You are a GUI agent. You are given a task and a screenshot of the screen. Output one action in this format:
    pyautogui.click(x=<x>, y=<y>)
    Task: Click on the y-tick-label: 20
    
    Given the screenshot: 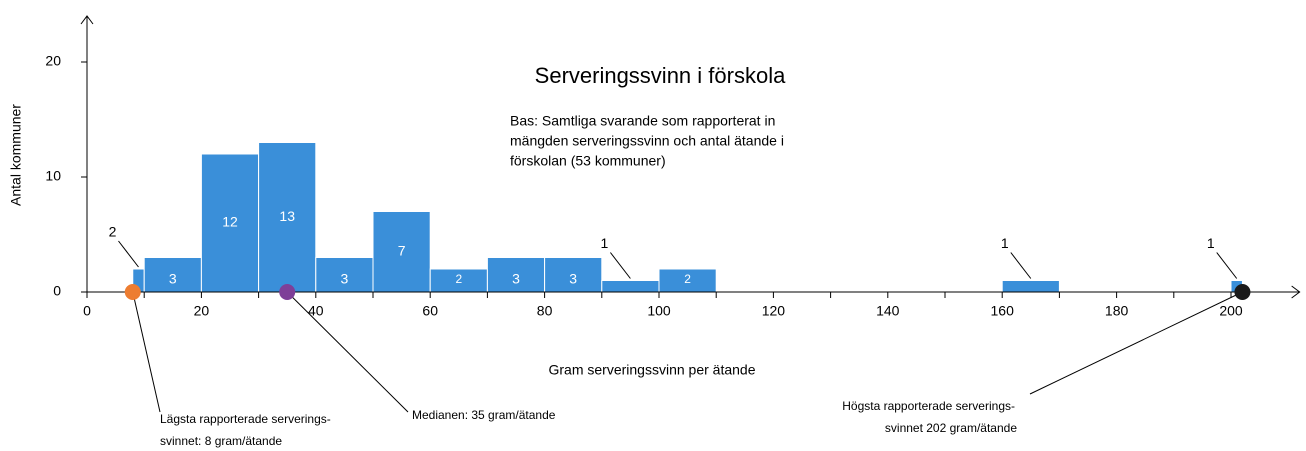 What is the action you would take?
    pyautogui.click(x=53, y=61)
    